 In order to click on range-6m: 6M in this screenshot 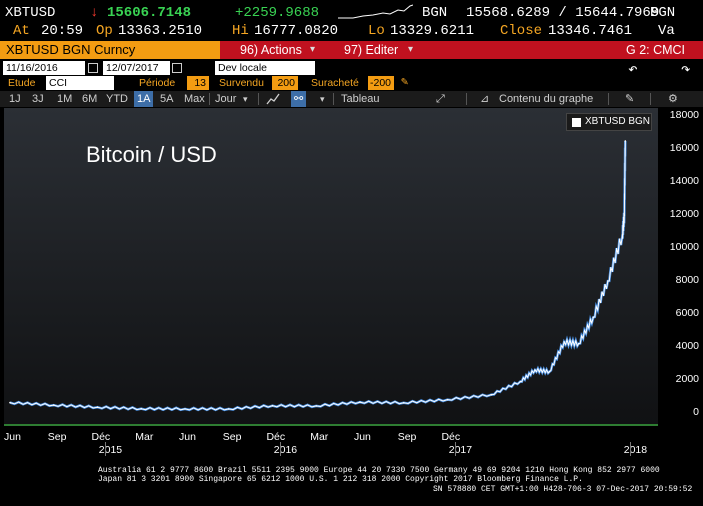, I will do `click(90, 99)`.